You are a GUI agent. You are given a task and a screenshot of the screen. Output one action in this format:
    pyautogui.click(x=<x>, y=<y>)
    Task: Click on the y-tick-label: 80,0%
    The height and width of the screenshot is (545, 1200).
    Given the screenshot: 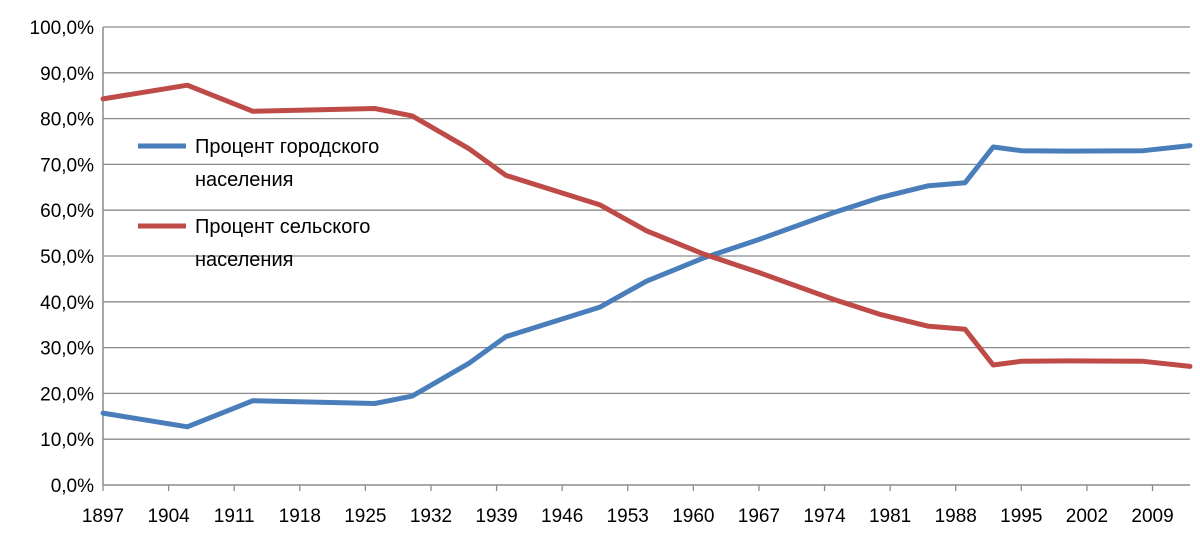 What is the action you would take?
    pyautogui.click(x=67, y=120)
    